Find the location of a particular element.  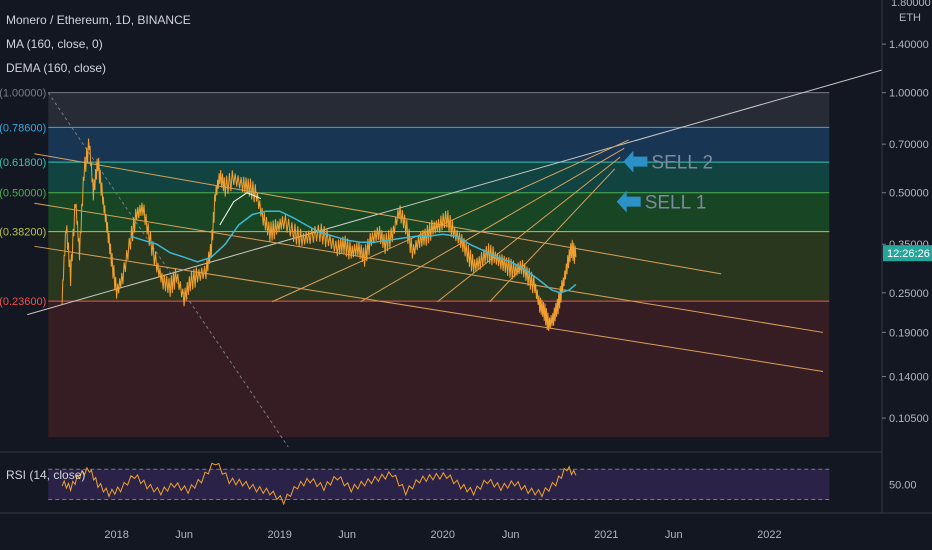

price-axis-tick-label: 0.10500 is located at coordinates (909, 419).